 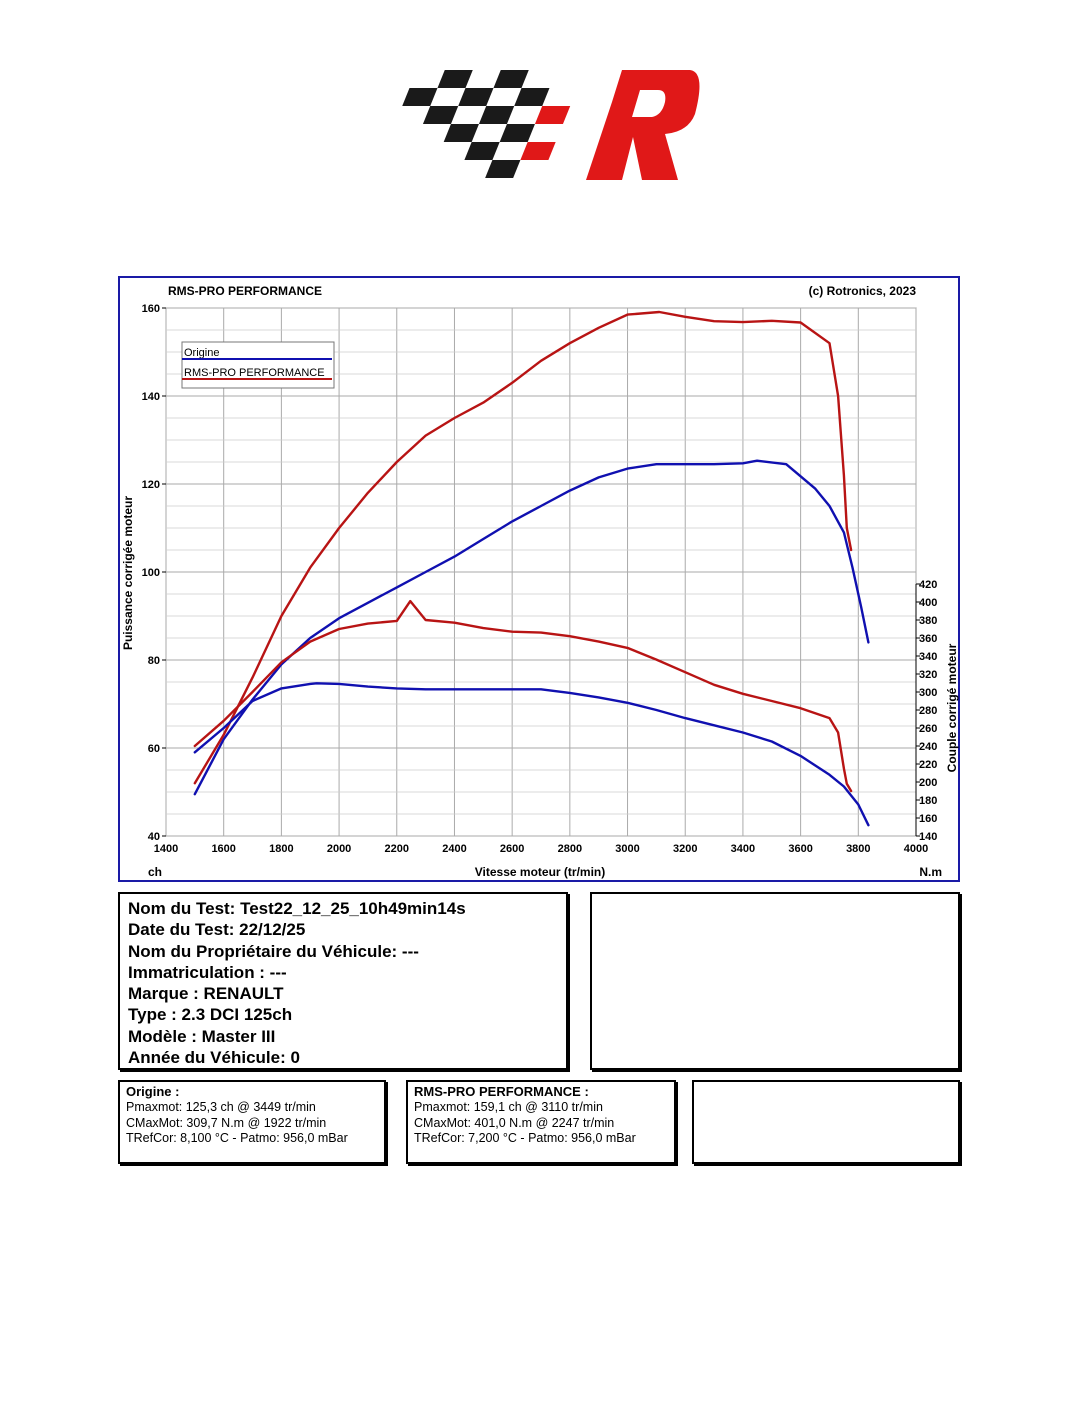 I want to click on x-tick-label: 3200, so click(x=685, y=849).